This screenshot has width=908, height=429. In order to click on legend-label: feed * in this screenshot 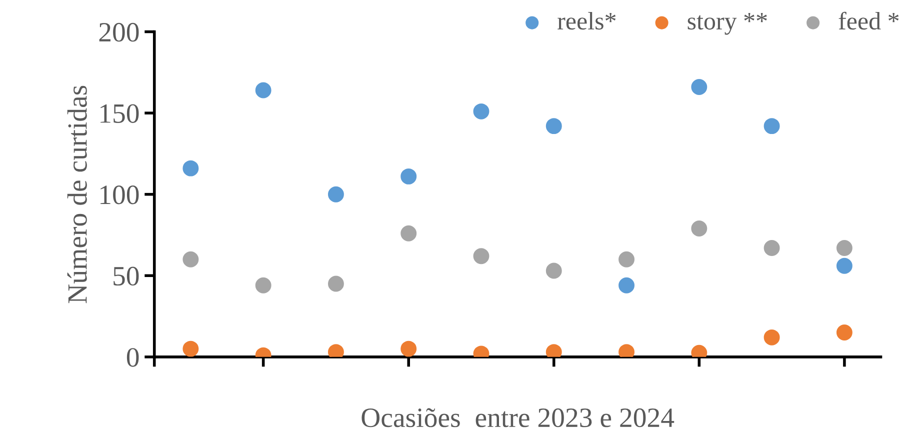, I will do `click(868, 21)`.